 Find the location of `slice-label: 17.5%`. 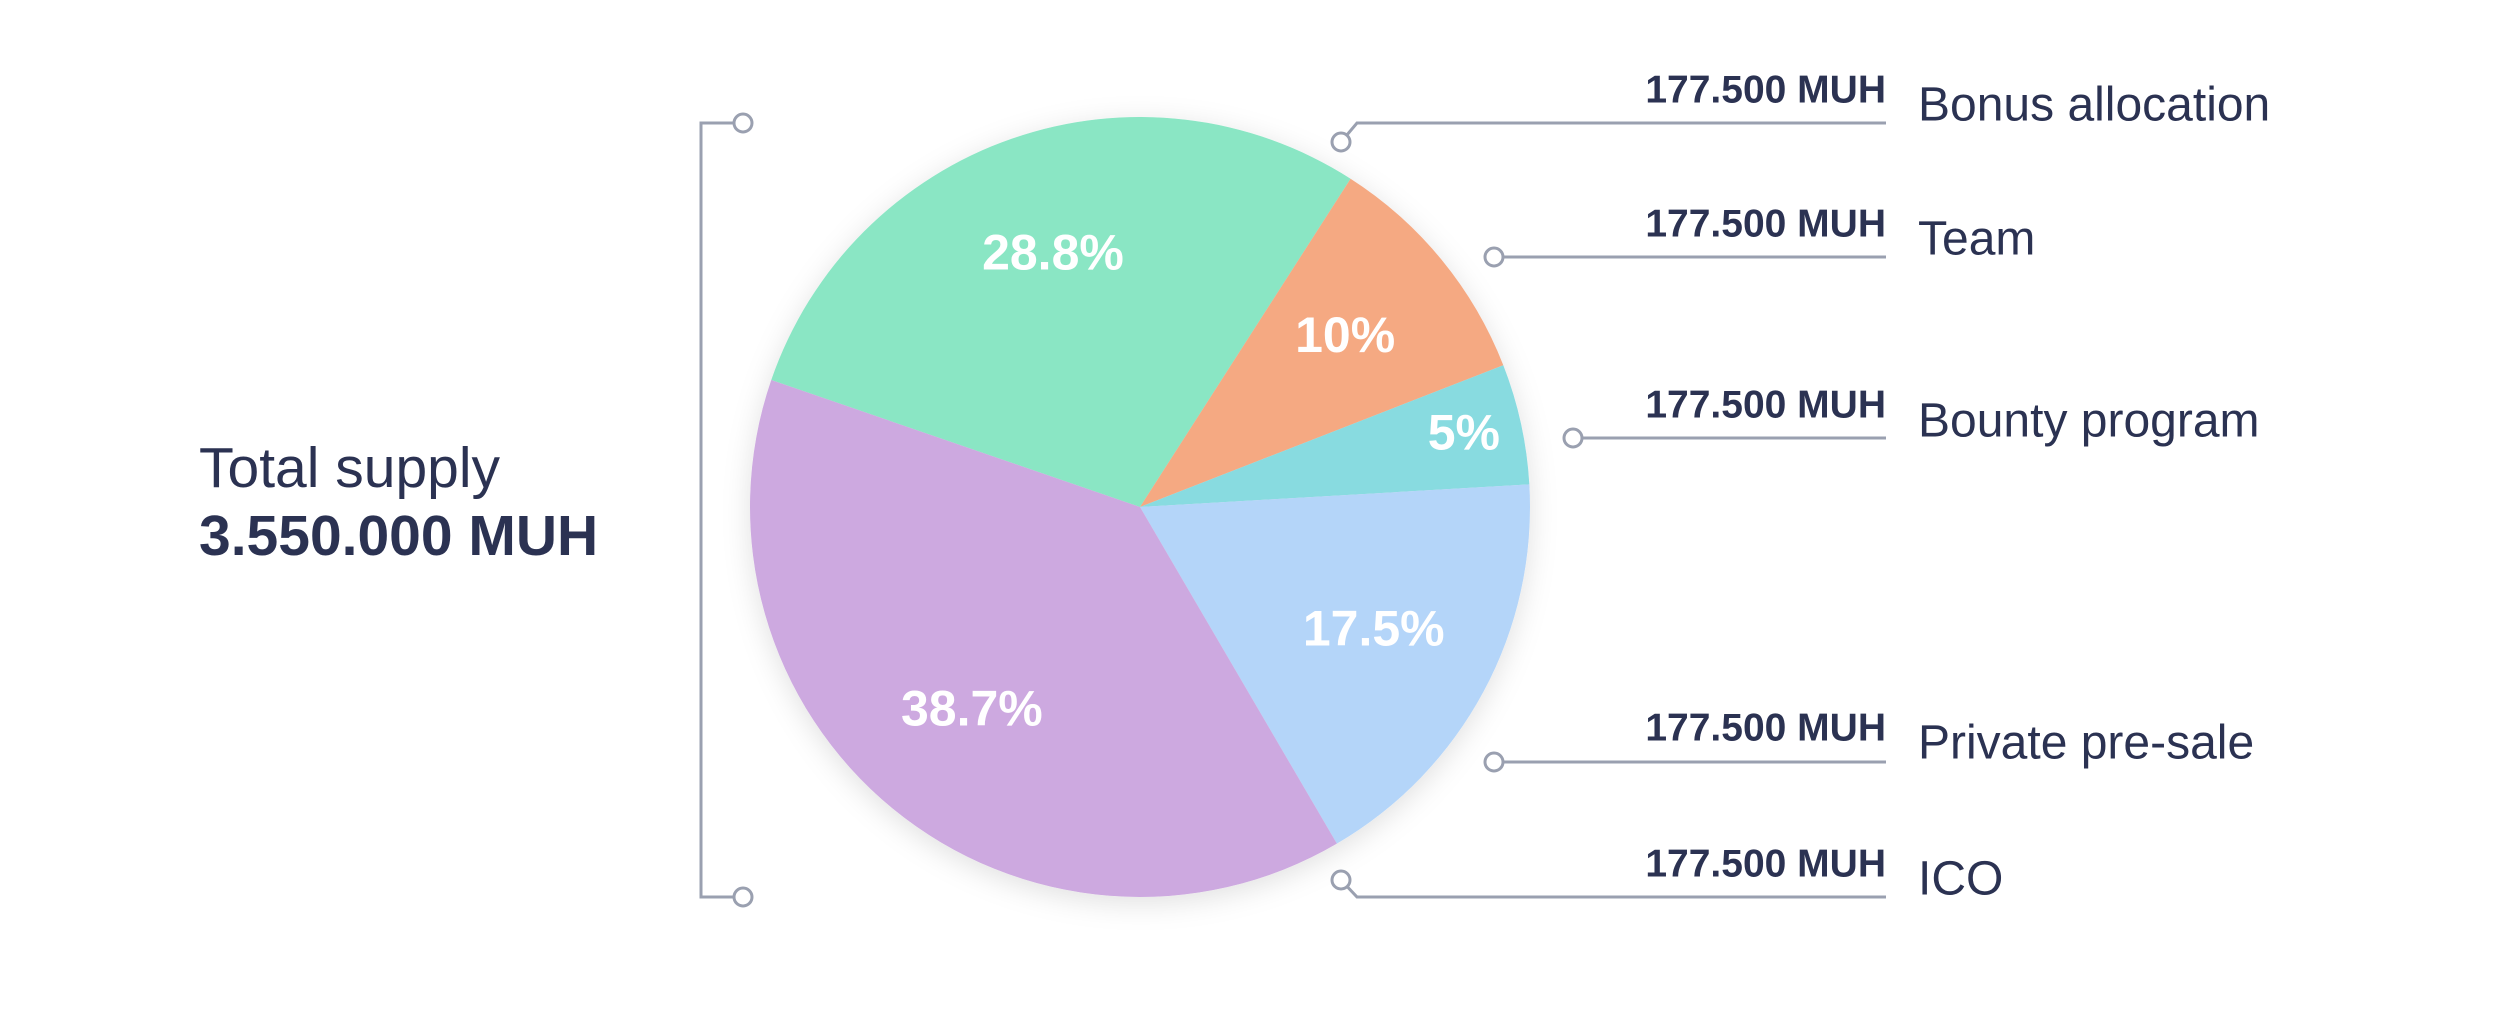

slice-label: 17.5% is located at coordinates (1374, 628).